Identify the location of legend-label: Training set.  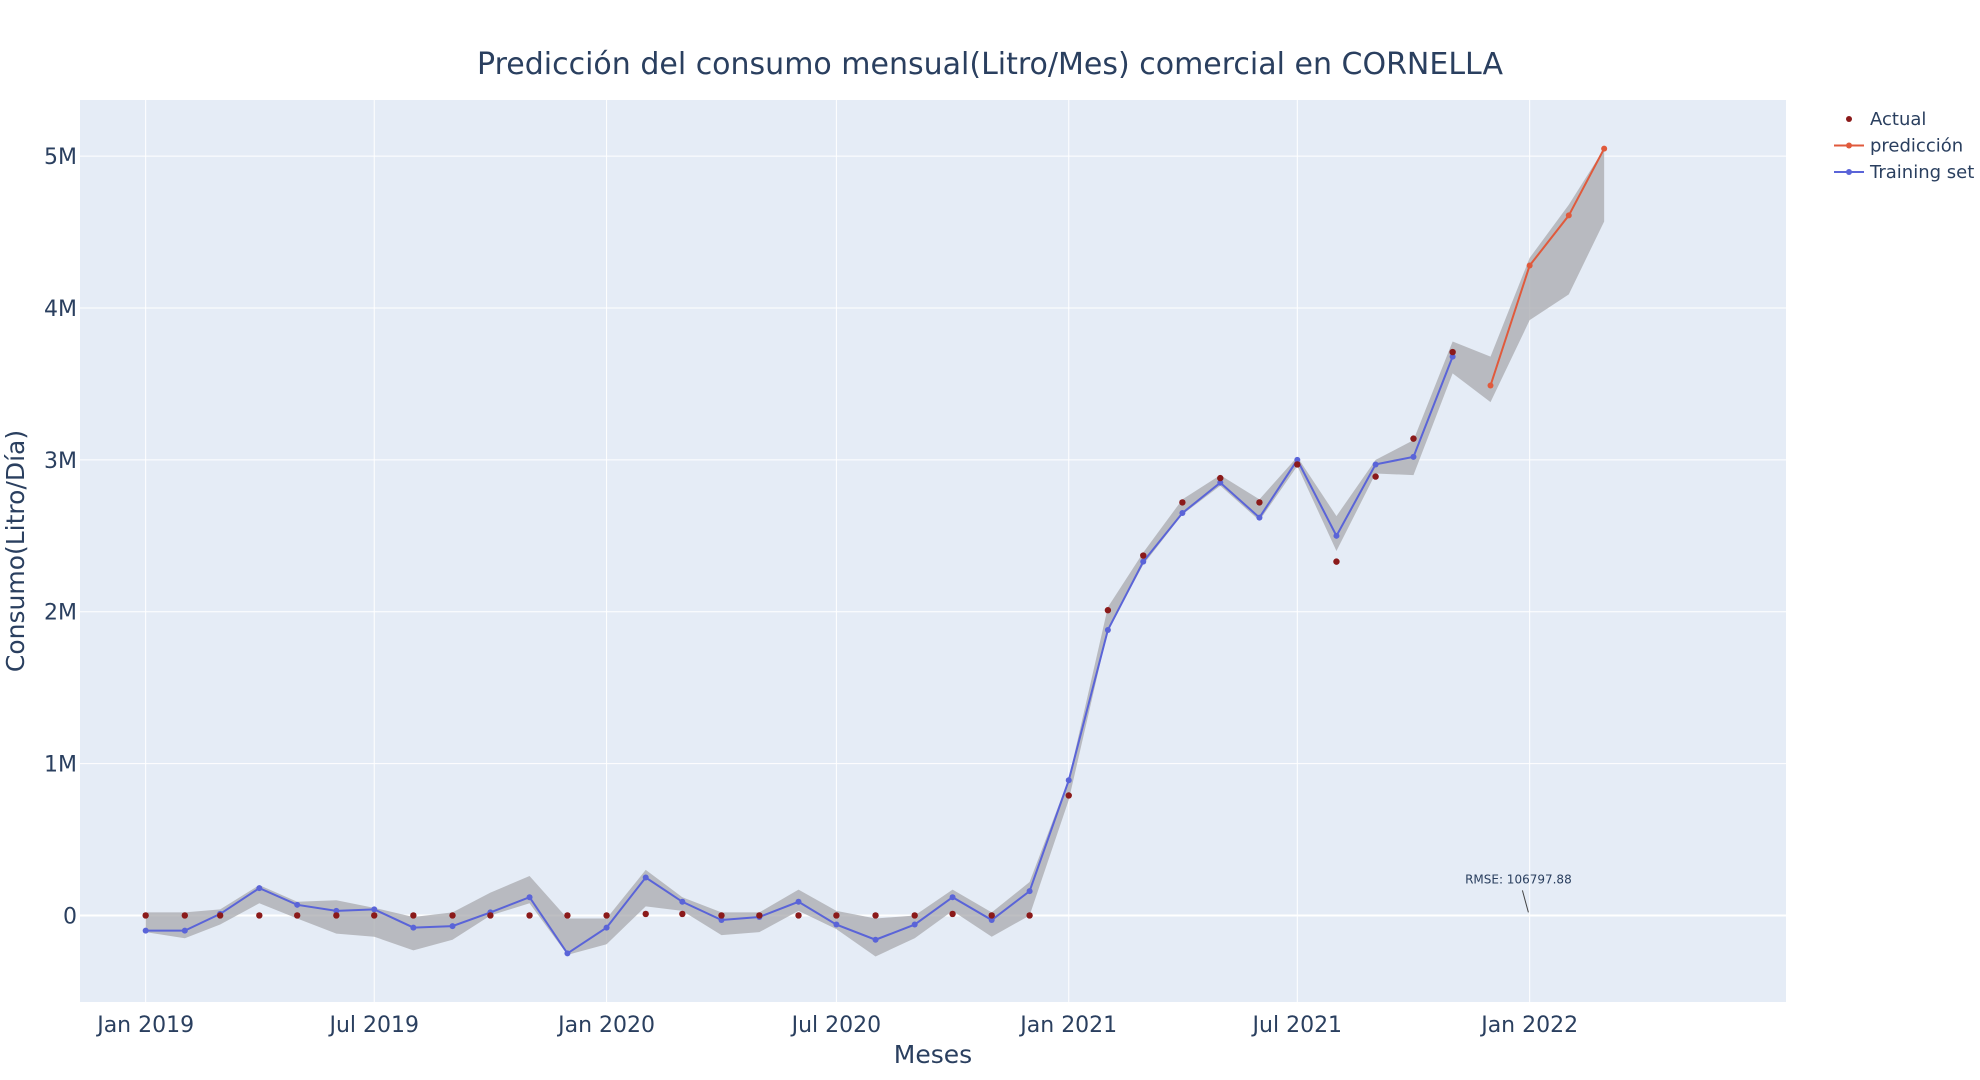
(1921, 172).